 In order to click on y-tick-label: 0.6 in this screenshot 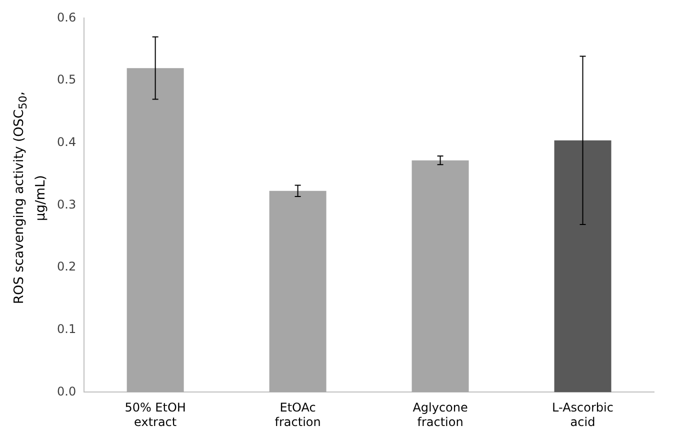, I will do `click(66, 17)`.